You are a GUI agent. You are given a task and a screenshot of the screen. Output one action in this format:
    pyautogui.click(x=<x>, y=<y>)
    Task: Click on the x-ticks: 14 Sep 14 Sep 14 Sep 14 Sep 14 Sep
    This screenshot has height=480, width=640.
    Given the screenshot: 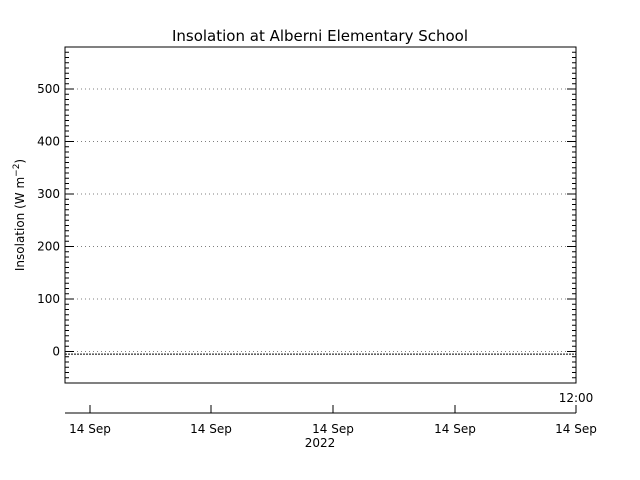 What is the action you would take?
    pyautogui.click(x=333, y=420)
    